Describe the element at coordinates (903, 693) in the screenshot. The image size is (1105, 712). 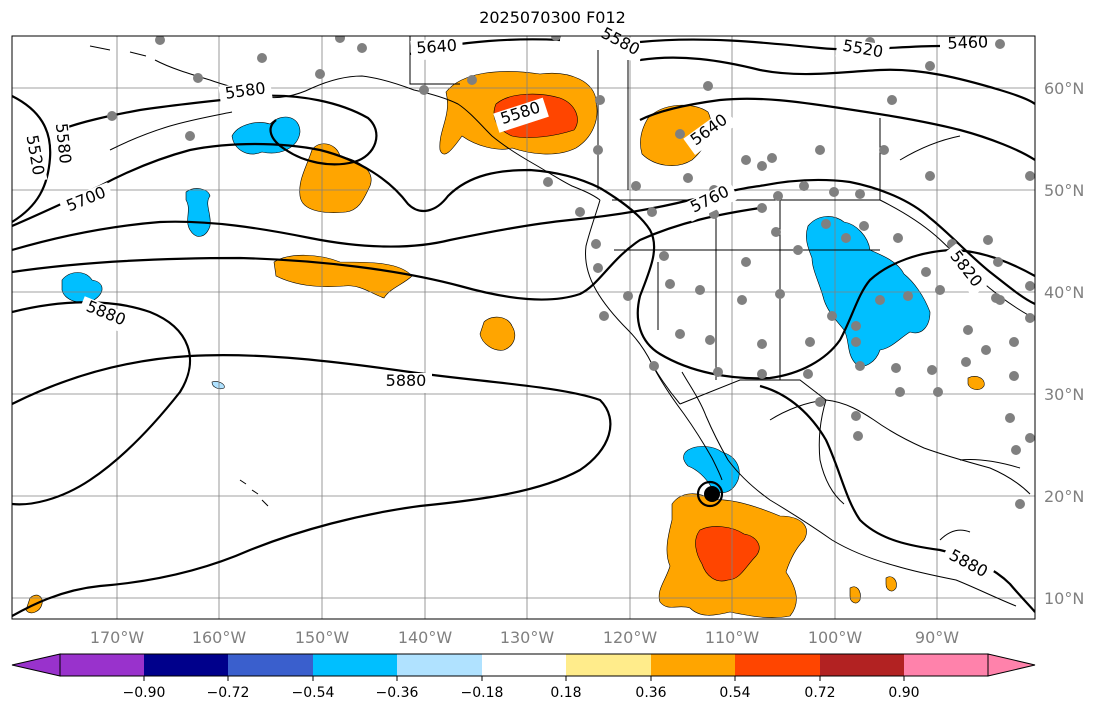
I see `colorbar-tick-label: 0.90` at that location.